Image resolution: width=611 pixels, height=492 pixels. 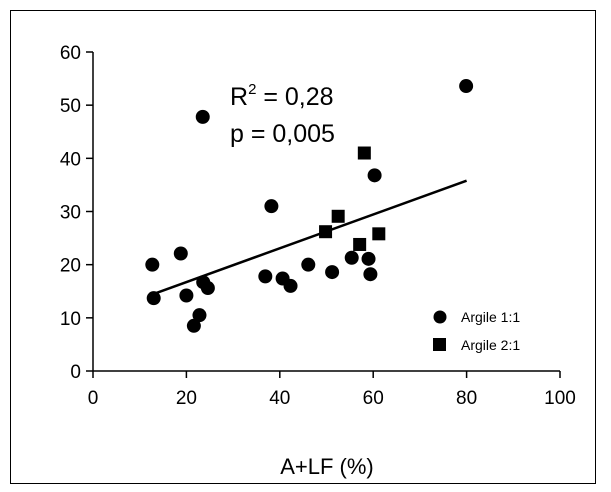 I want to click on legend-label-argile-2-1: Argile 2:1, so click(x=490, y=345).